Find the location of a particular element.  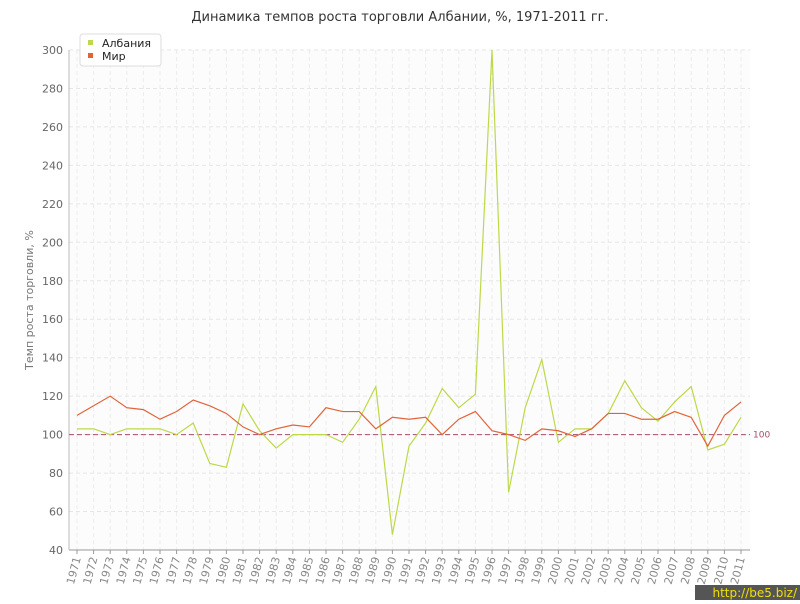

y-tick-label: 260 is located at coordinates (52, 127).